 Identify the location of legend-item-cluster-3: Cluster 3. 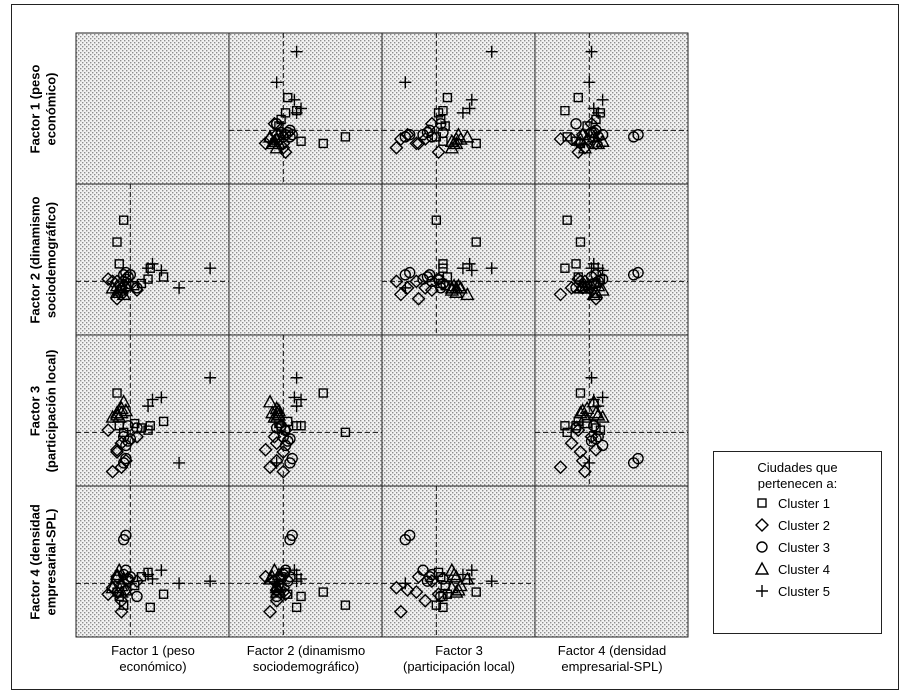
(817, 547).